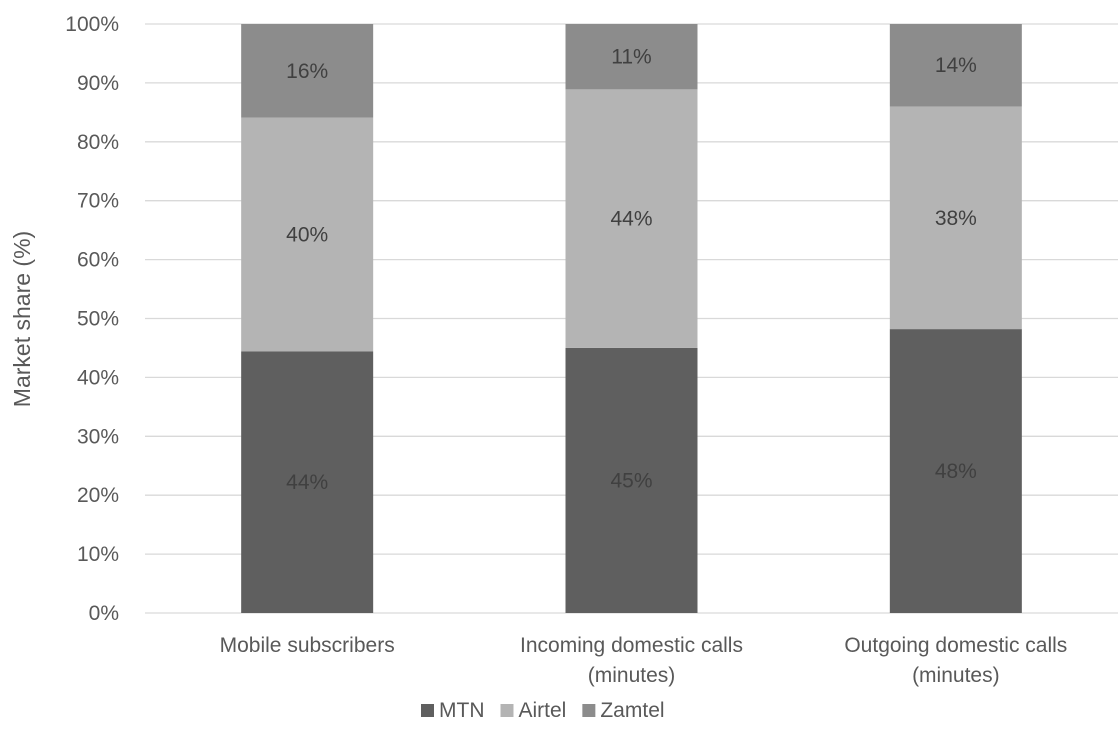  I want to click on y-tick-label: 20%, so click(98, 495).